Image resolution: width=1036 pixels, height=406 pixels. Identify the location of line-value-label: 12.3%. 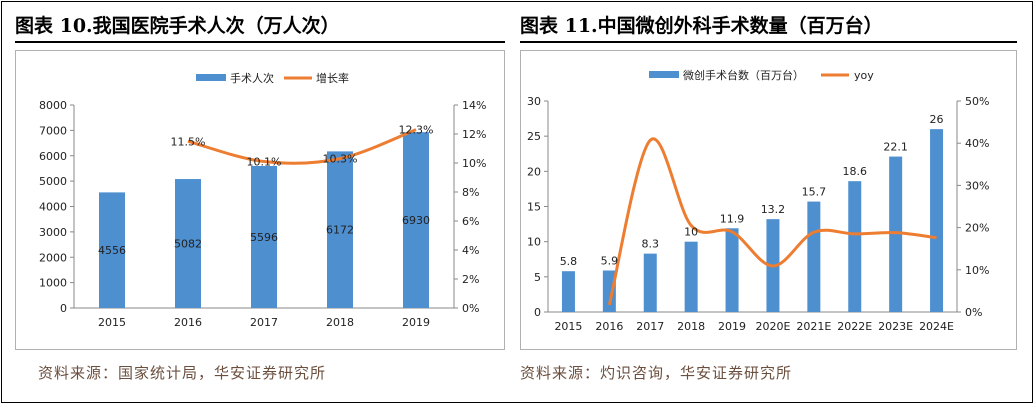
(416, 130).